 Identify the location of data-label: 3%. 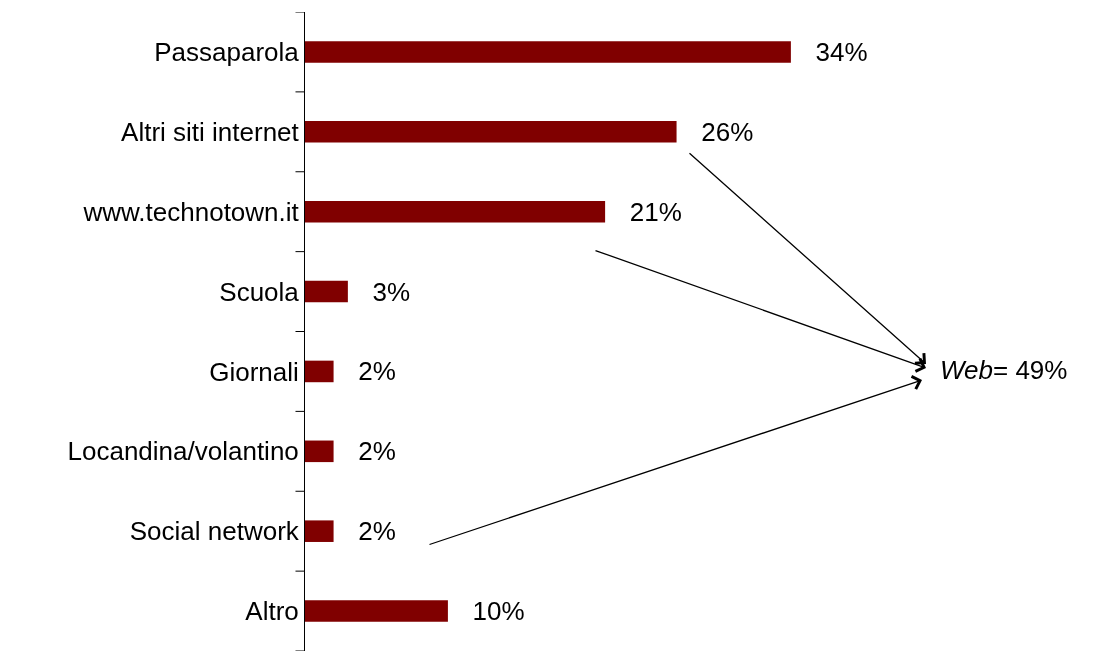
(380, 291).